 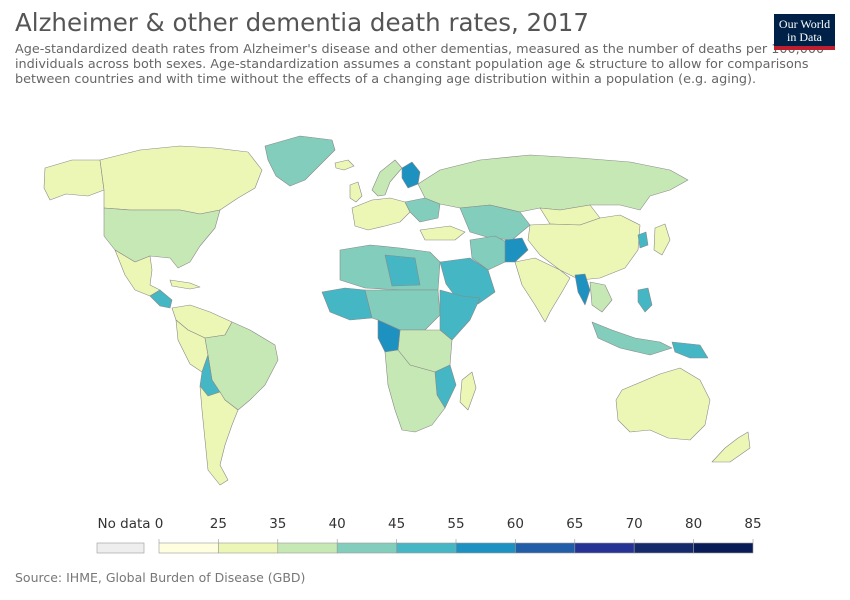 I want to click on color-legend: No data 0 25 35 40 45 55 60 65 70 80 85, so click(x=429, y=535).